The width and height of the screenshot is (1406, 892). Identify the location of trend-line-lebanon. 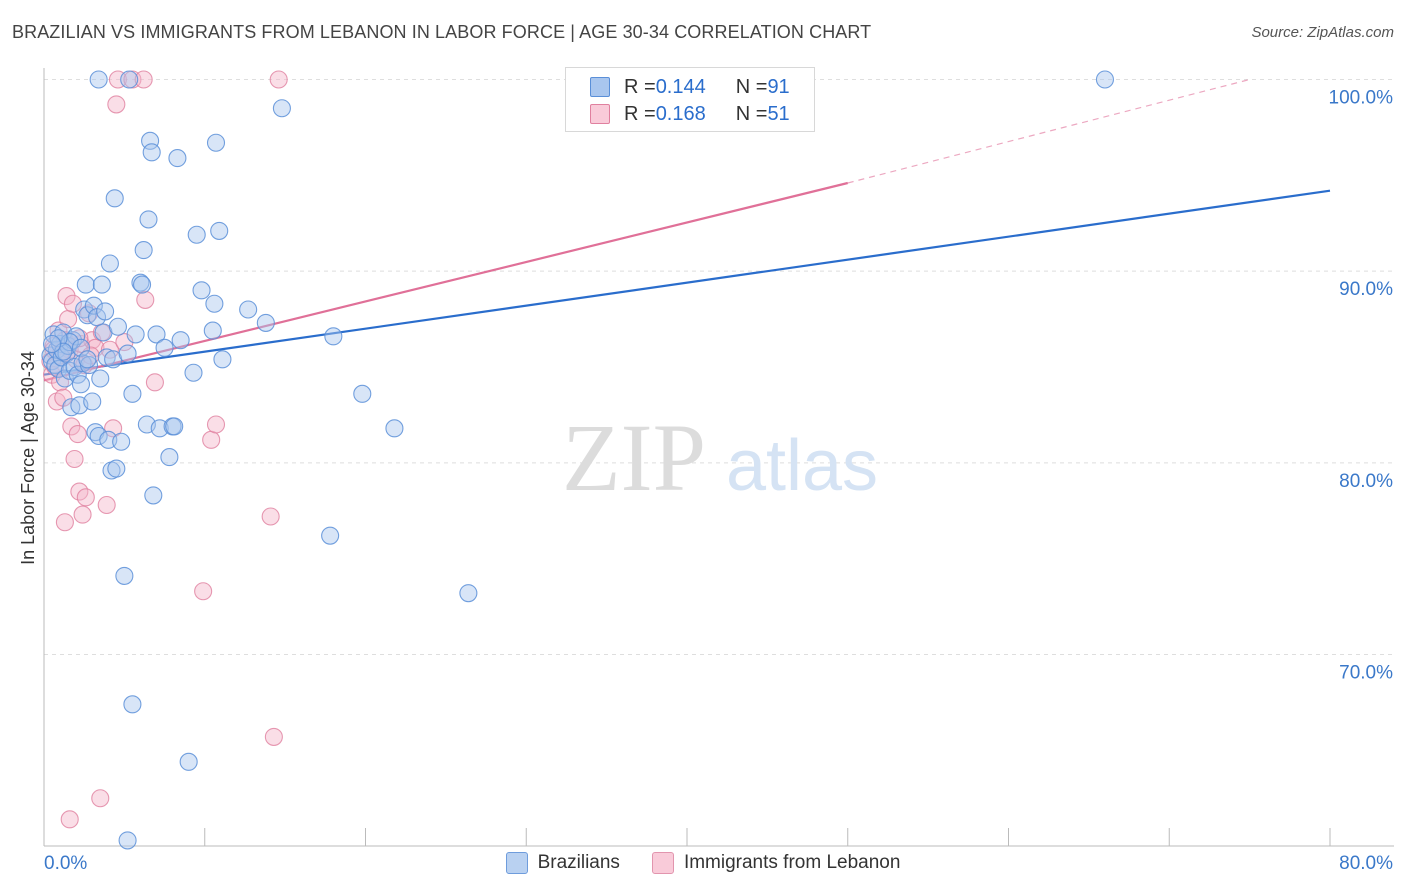
(446, 281).